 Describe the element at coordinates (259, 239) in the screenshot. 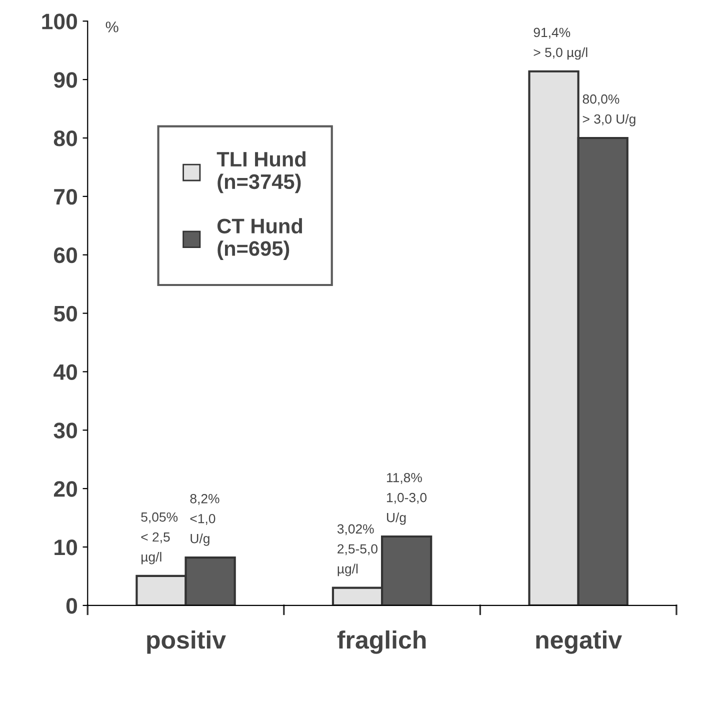

I see `legend-label: CT Hund (n=695)` at that location.